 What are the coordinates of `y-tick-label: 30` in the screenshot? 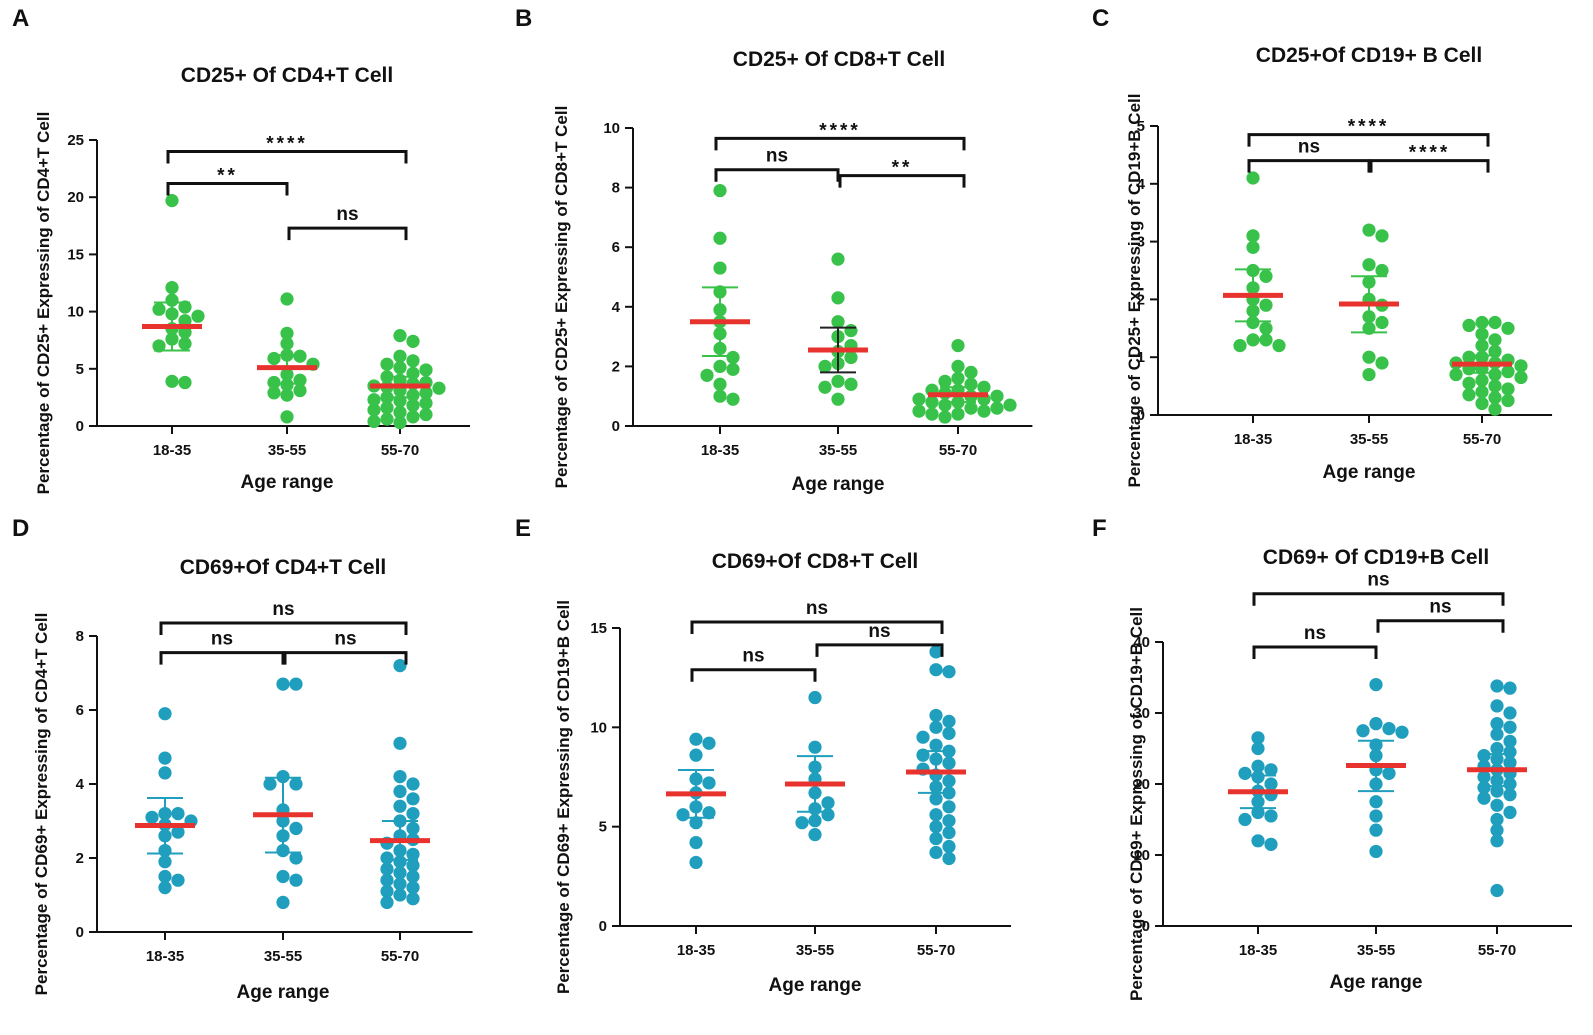 It's located at (1141, 713).